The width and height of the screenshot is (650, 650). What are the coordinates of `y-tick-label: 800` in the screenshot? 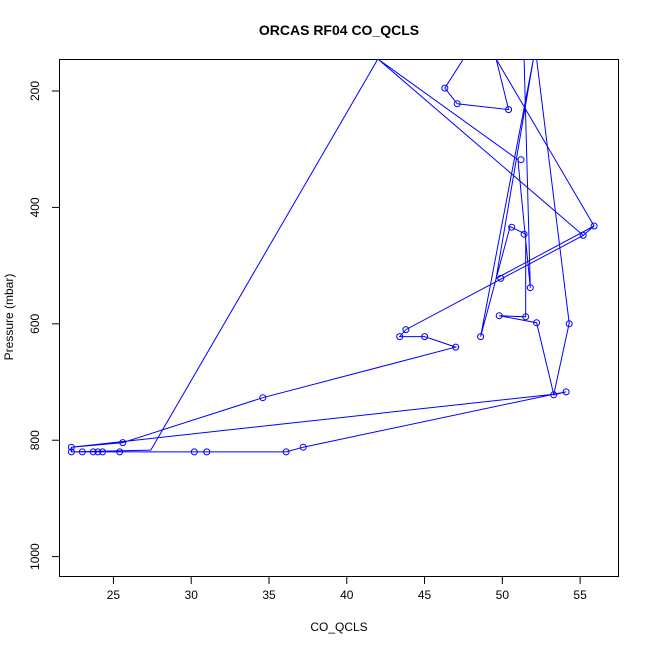 It's located at (35, 440).